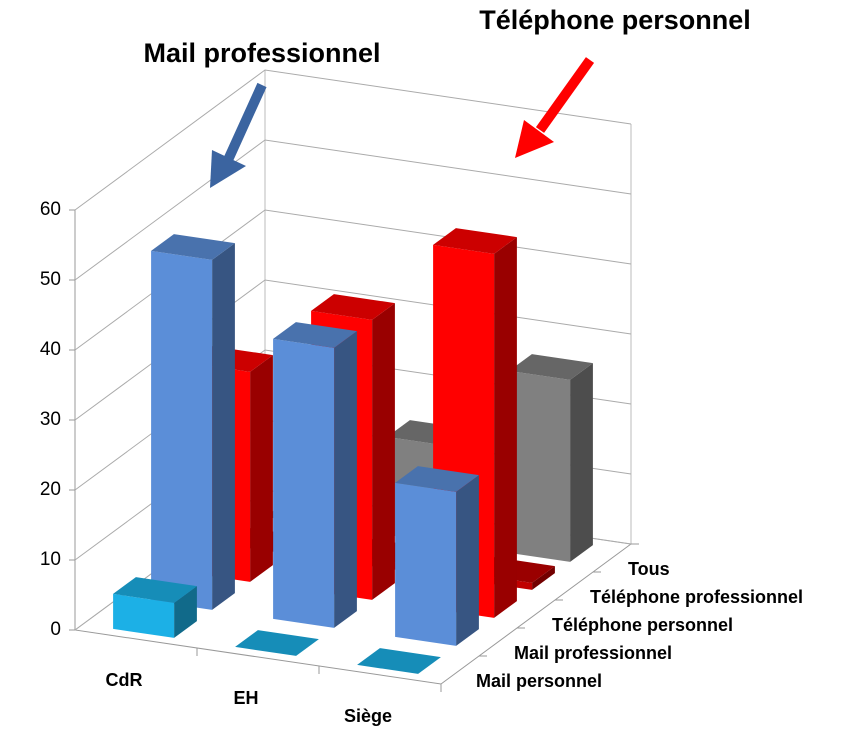  Describe the element at coordinates (245, 698) in the screenshot. I see `x-tick-label: EH` at that location.